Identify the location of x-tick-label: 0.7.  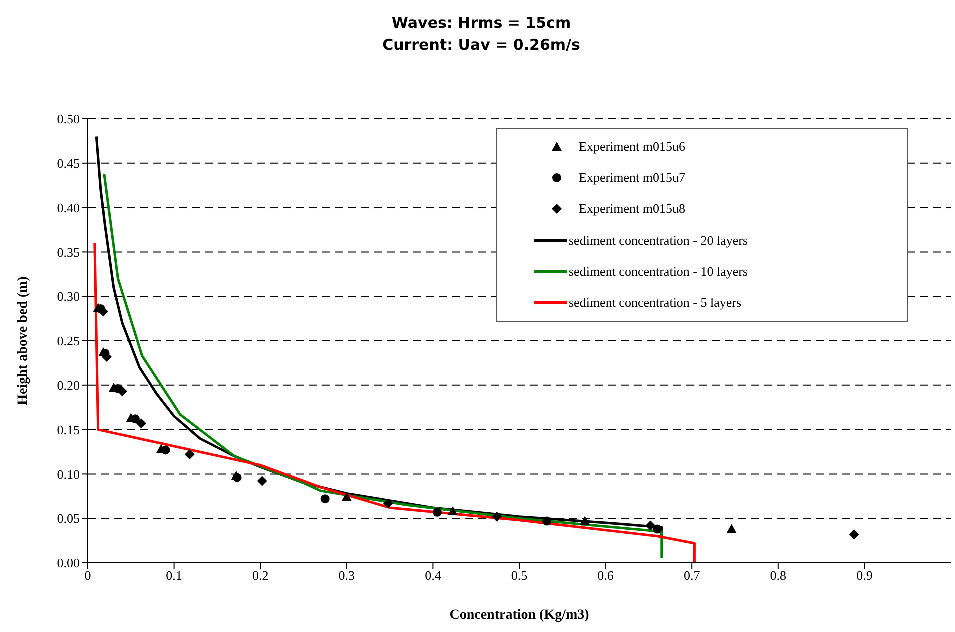
(692, 576).